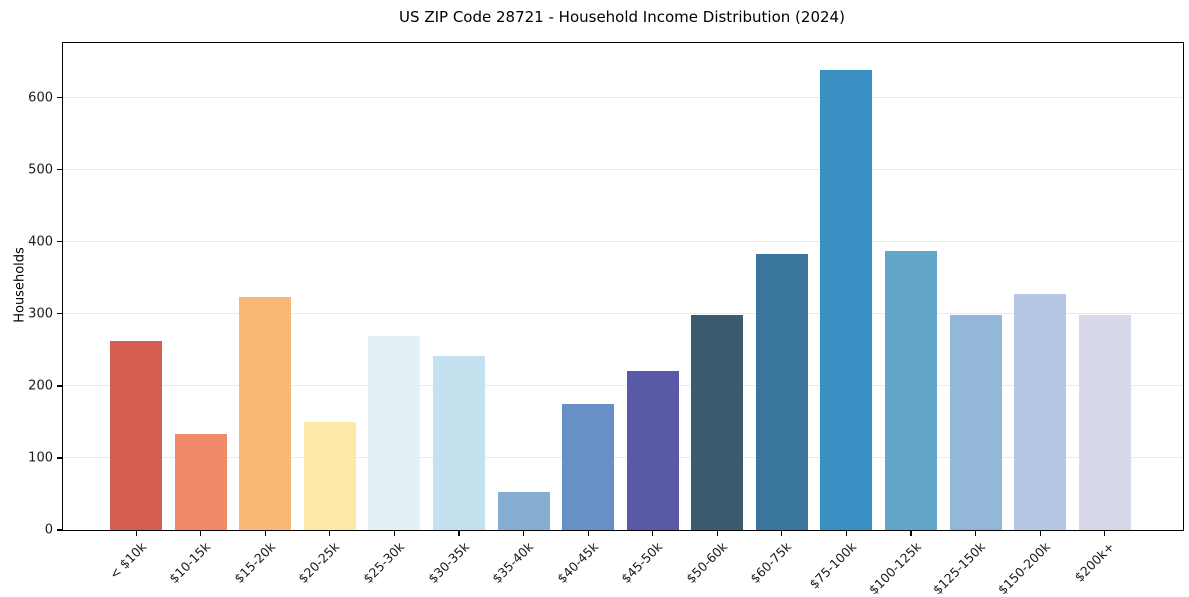 The image size is (1189, 597). I want to click on x-tick-label: $150-200k, so click(1023, 568).